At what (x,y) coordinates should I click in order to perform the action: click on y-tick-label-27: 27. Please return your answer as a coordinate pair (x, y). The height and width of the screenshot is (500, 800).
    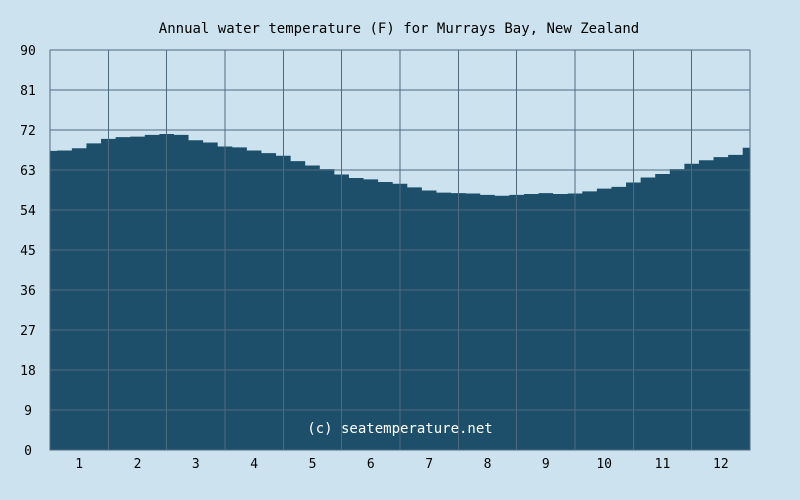
    Looking at the image, I should click on (28, 331).